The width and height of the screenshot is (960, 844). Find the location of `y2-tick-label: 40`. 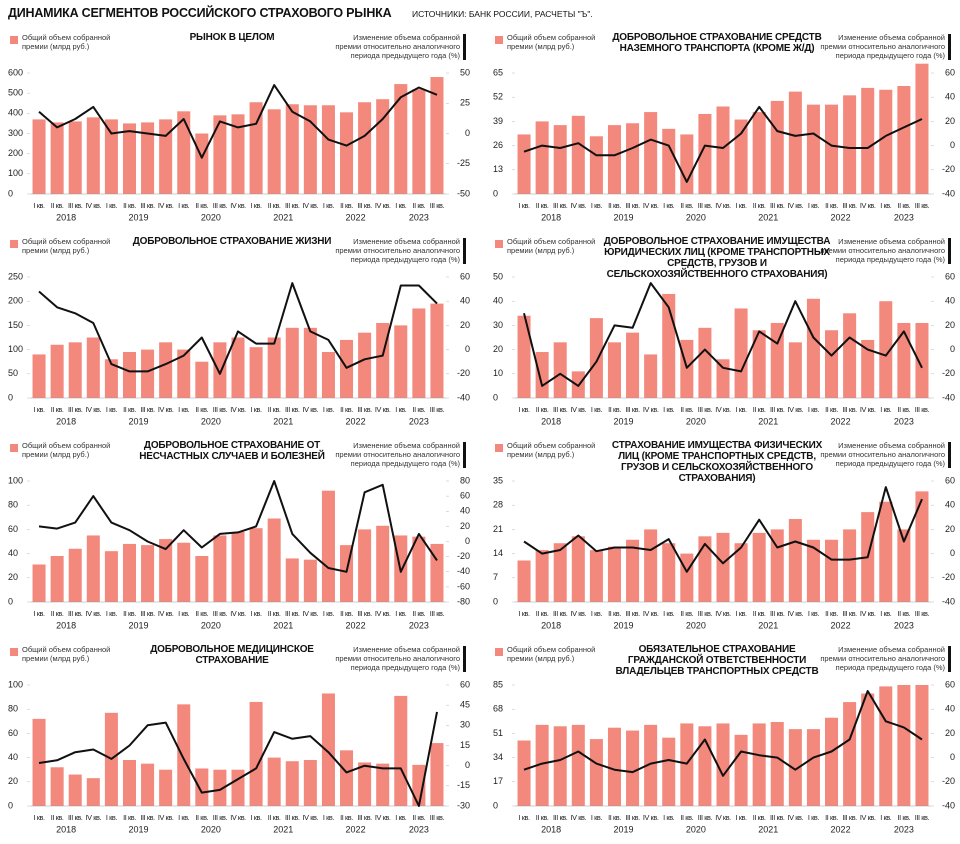

y2-tick-label: 40 is located at coordinates (950, 505).